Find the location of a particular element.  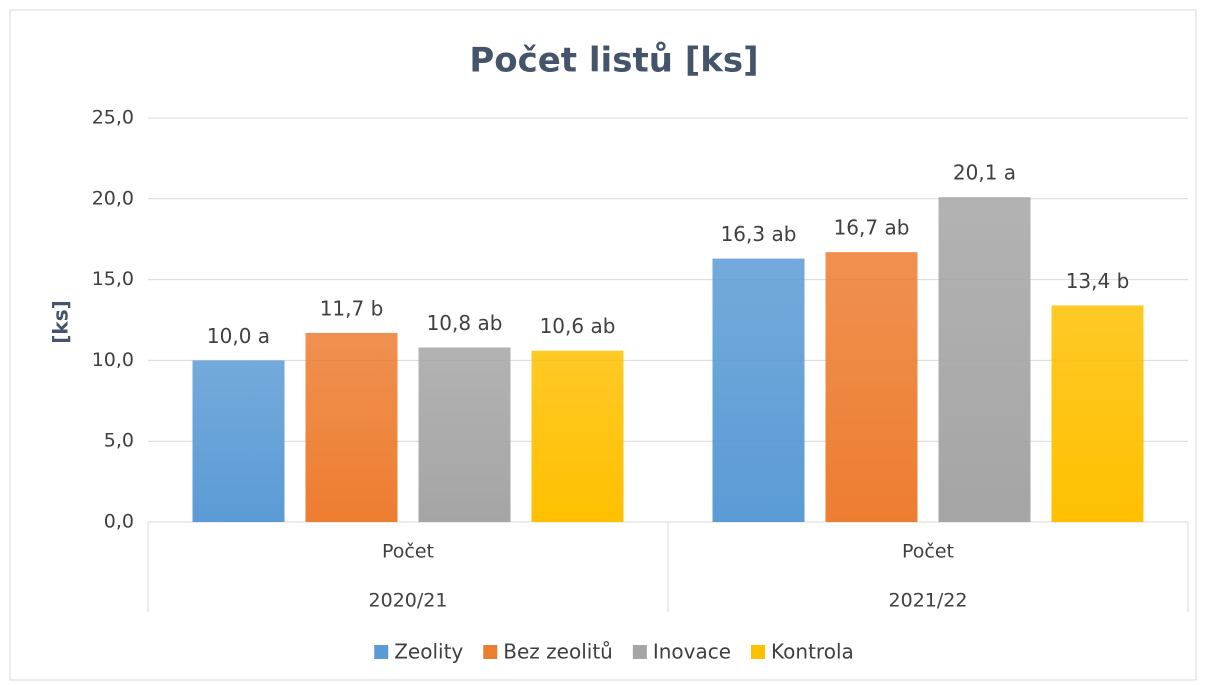

y-axis-label: [ks] is located at coordinates (61, 322).